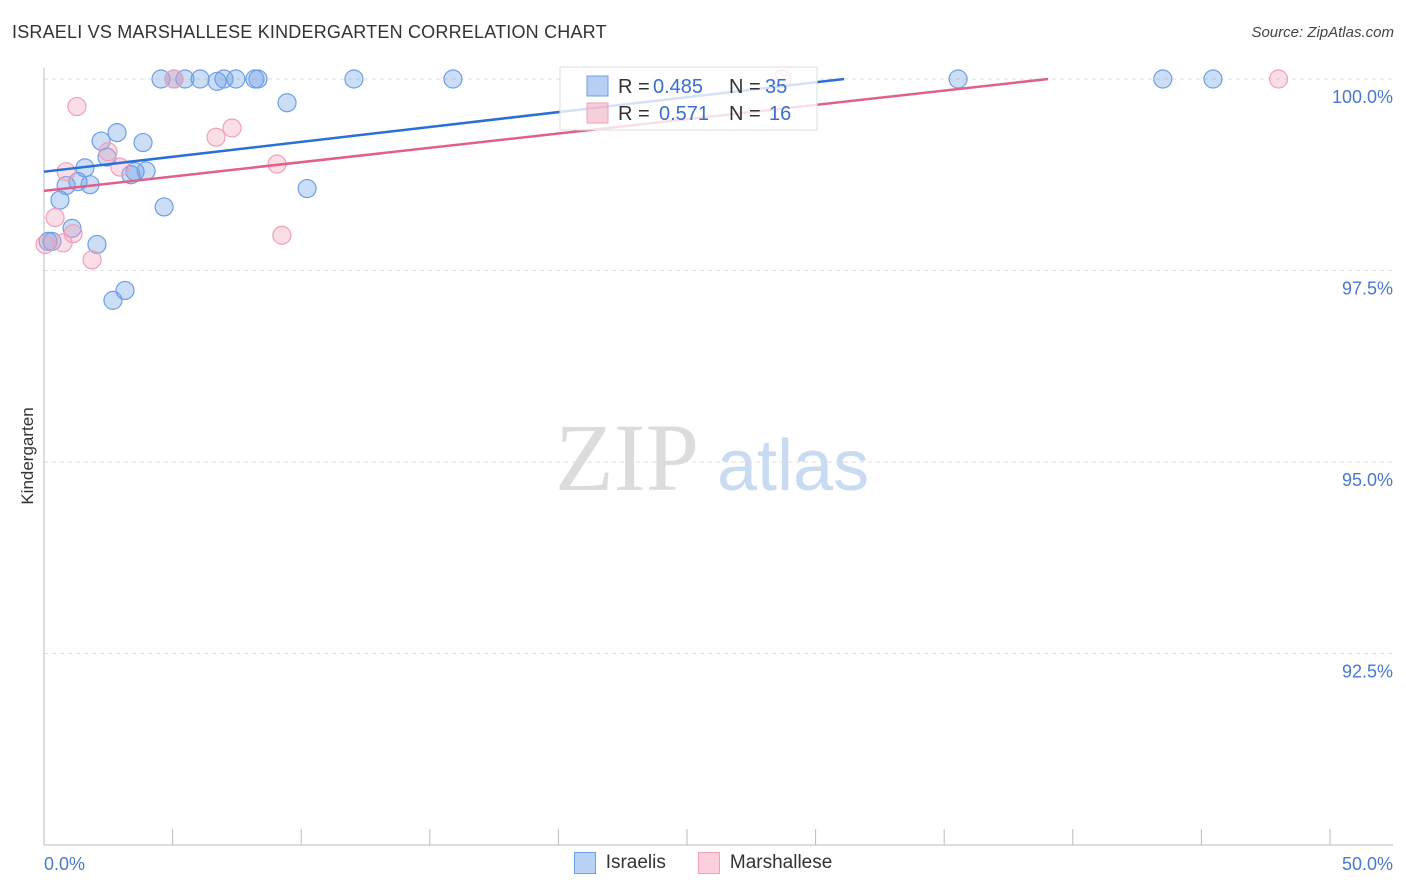 Image resolution: width=1406 pixels, height=892 pixels. Describe the element at coordinates (546, 135) in the screenshot. I see `marshallese-trend-line` at that location.